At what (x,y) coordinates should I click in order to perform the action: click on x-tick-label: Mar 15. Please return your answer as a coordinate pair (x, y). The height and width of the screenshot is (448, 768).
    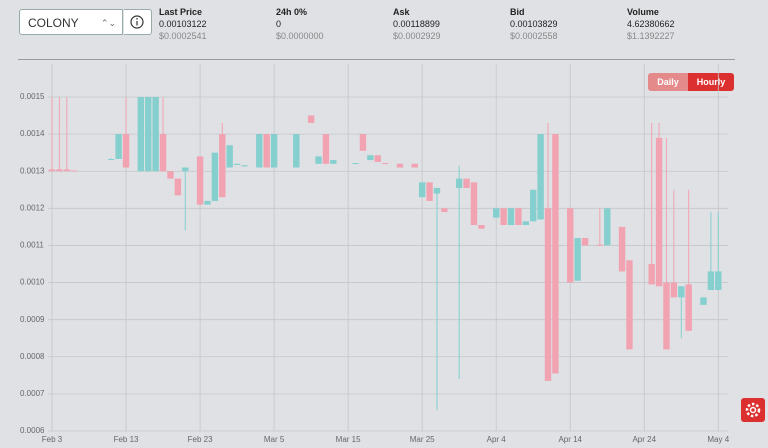
    Looking at the image, I should click on (348, 439).